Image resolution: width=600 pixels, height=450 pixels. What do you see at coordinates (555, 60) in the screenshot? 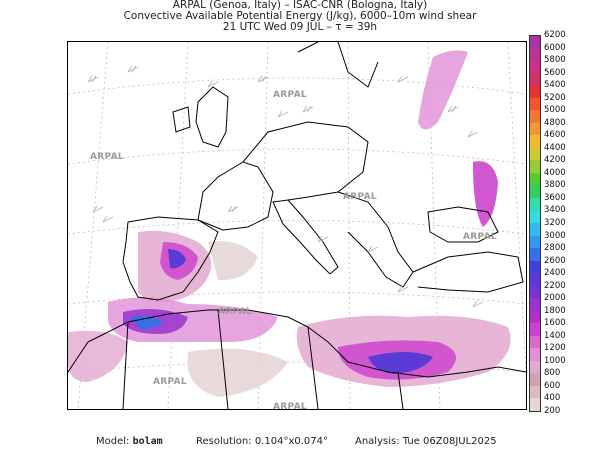
I see `colorbar-tick-label: 5800` at bounding box center [555, 60].